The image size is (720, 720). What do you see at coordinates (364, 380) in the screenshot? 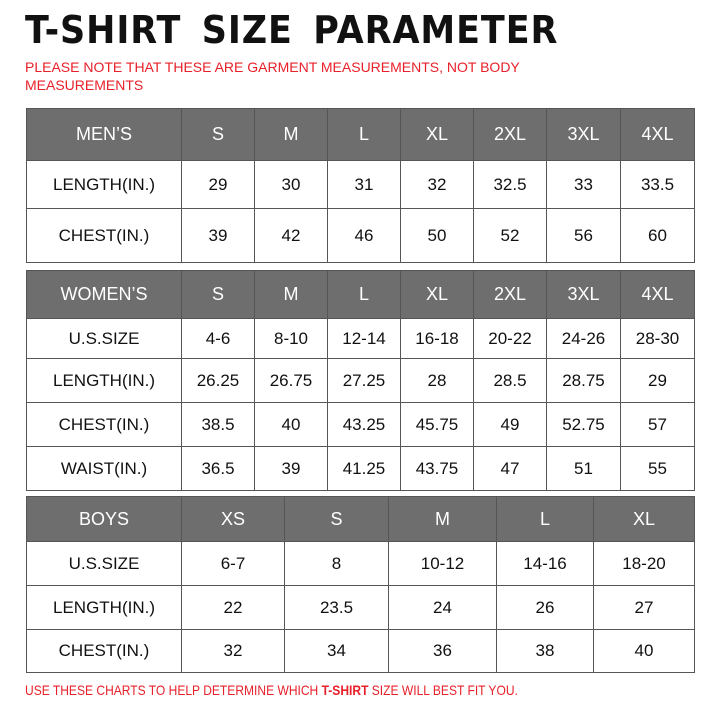
I see `table-cell: 27.25` at bounding box center [364, 380].